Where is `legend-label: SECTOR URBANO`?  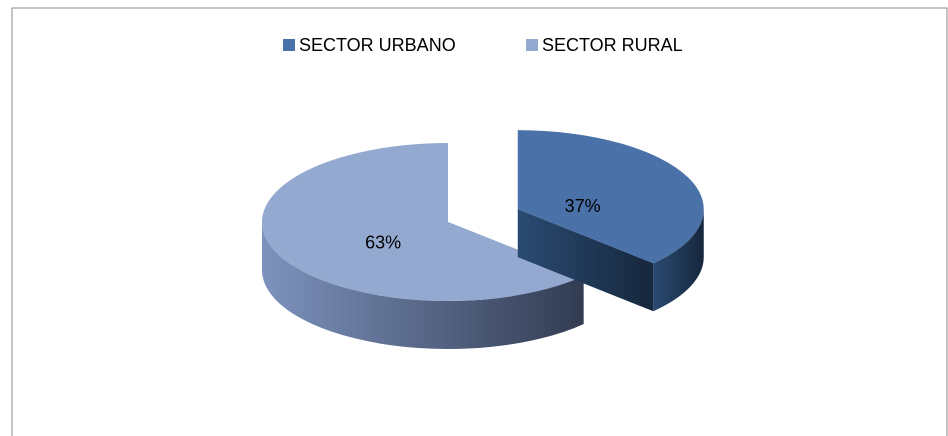
legend-label: SECTOR URBANO is located at coordinates (377, 45).